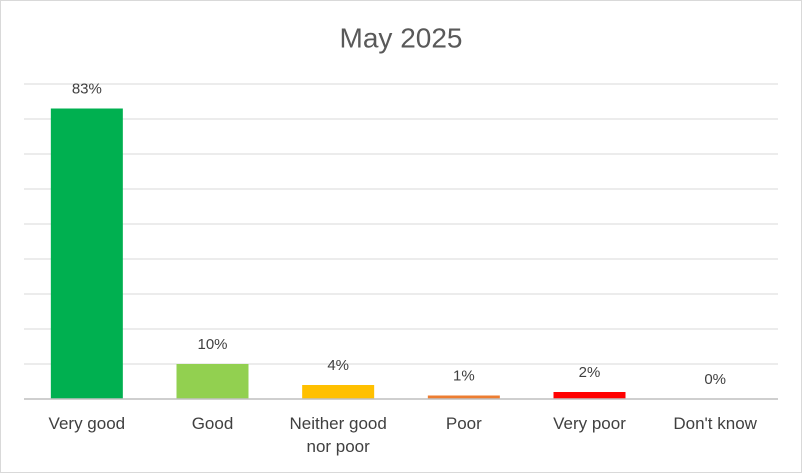 This screenshot has height=473, width=802. What do you see at coordinates (87, 423) in the screenshot?
I see `x-tick-label: Very good` at bounding box center [87, 423].